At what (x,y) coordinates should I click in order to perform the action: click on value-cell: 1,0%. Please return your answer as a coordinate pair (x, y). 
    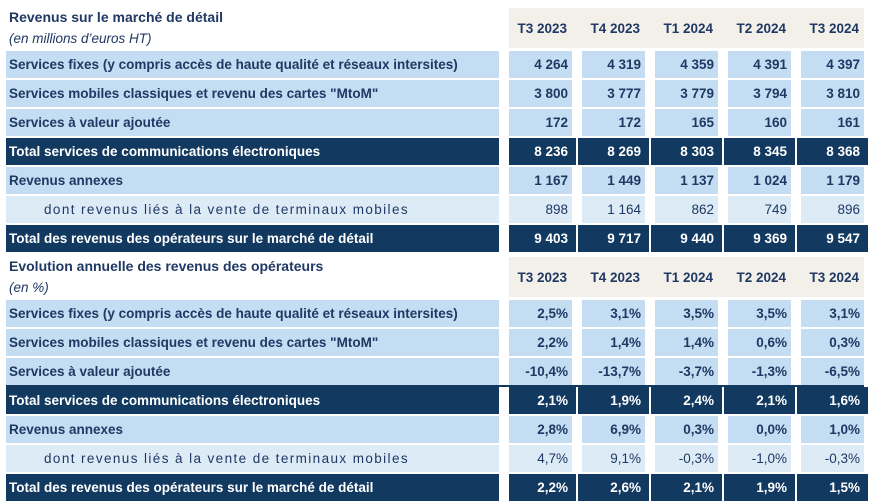
    Looking at the image, I should click on (832, 429).